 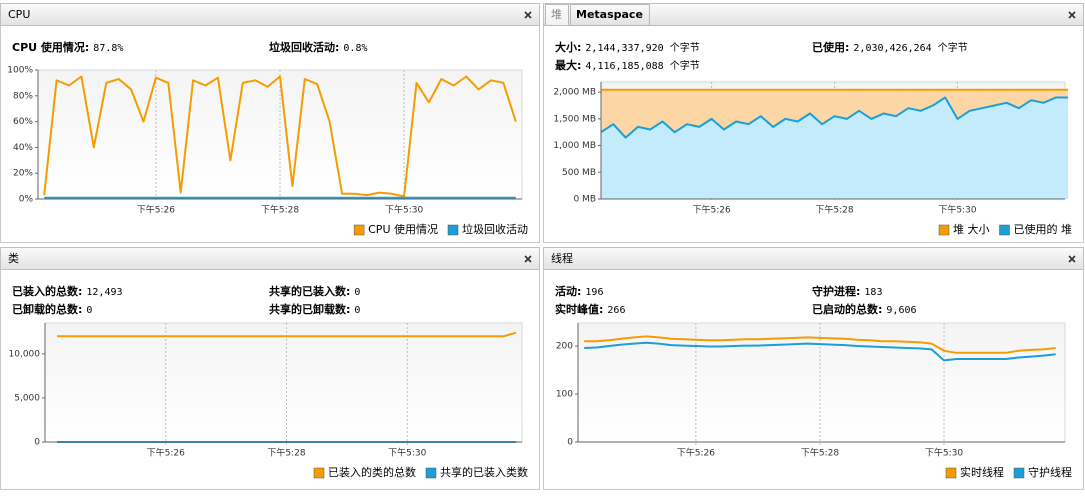 What do you see at coordinates (574, 146) in the screenshot?
I see `y-tick-label: 1,000 MB` at bounding box center [574, 146].